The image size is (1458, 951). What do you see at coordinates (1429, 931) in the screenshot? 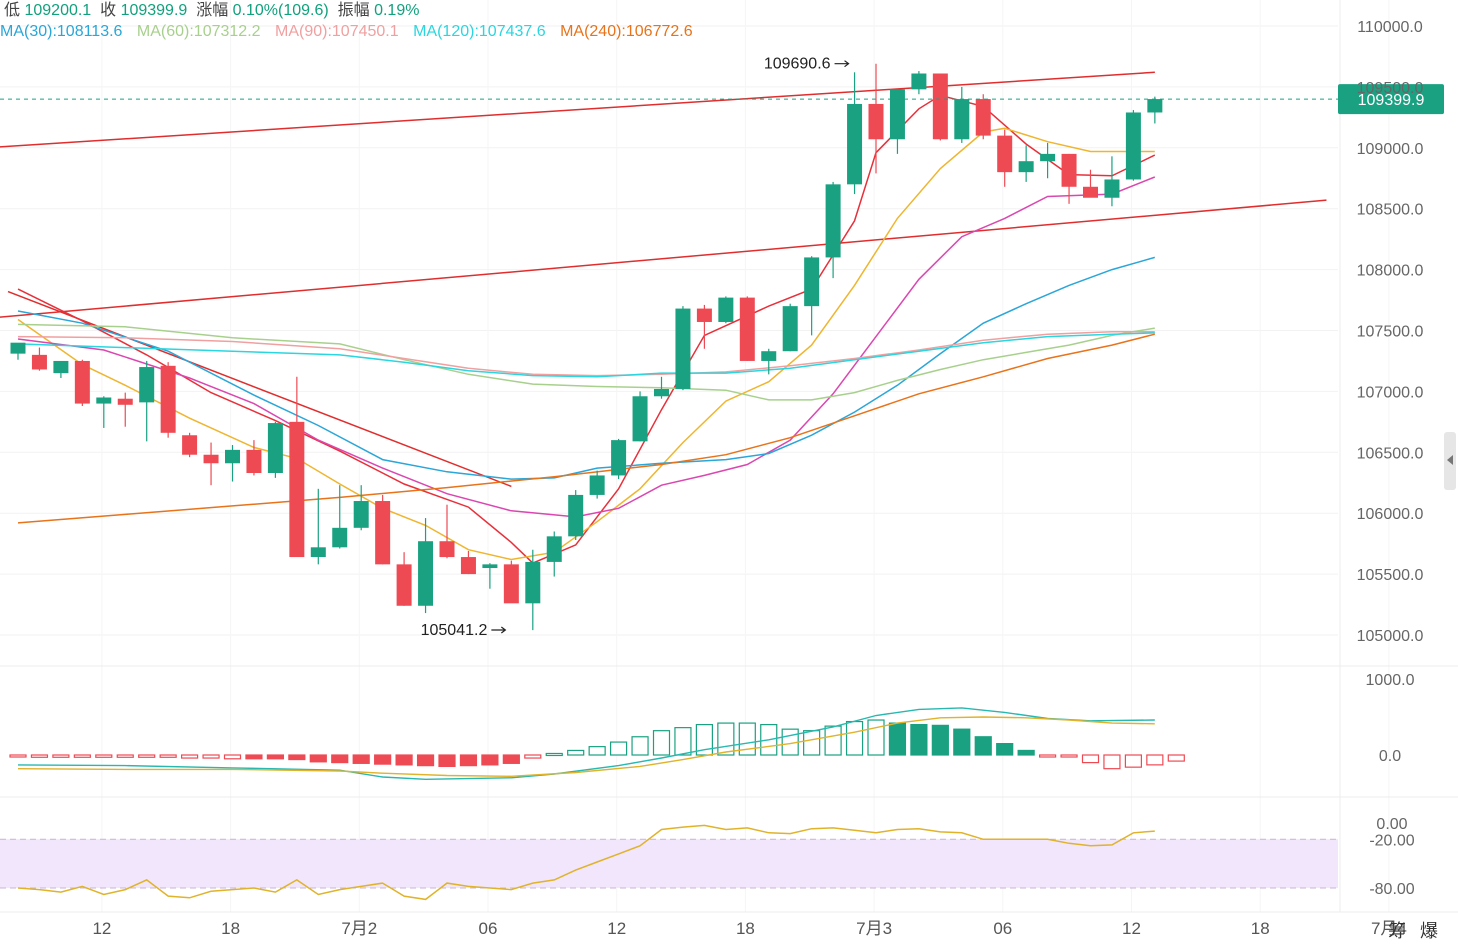
I see `liquidation-button: 爆` at bounding box center [1429, 931].